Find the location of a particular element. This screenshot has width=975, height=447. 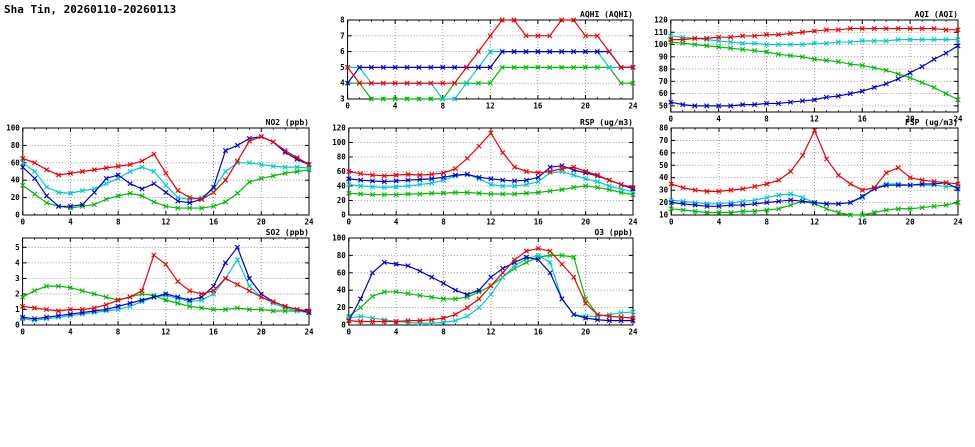

chart-rsp: RSP (ug/m3) 0 20 40 60 80 100 120 0 4 8 12 16 20 24 is located at coordinates (484, 172).